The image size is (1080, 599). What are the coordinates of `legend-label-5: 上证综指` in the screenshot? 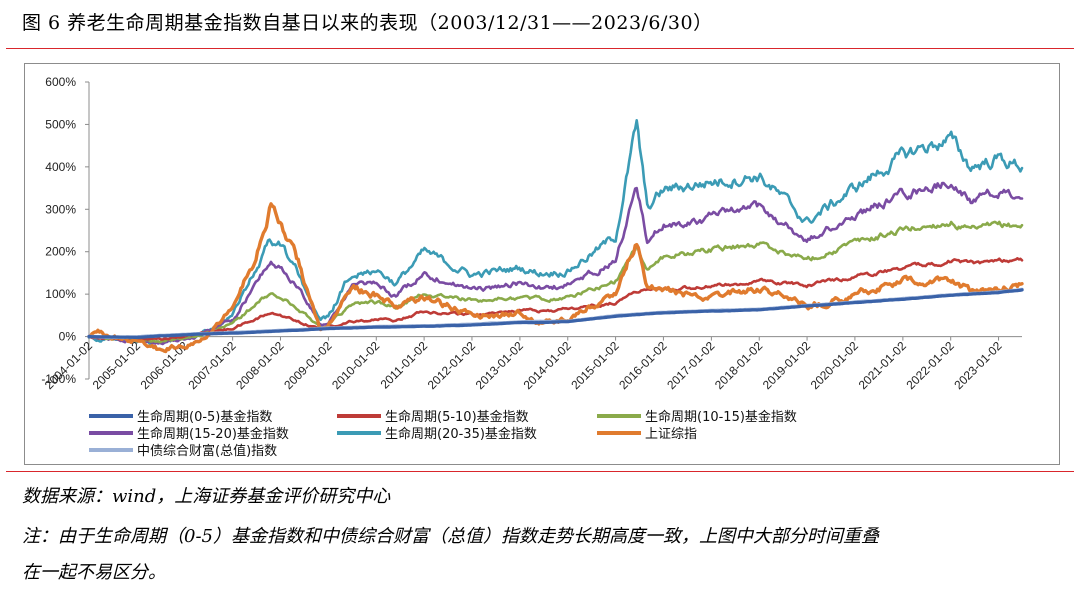 It's located at (671, 434).